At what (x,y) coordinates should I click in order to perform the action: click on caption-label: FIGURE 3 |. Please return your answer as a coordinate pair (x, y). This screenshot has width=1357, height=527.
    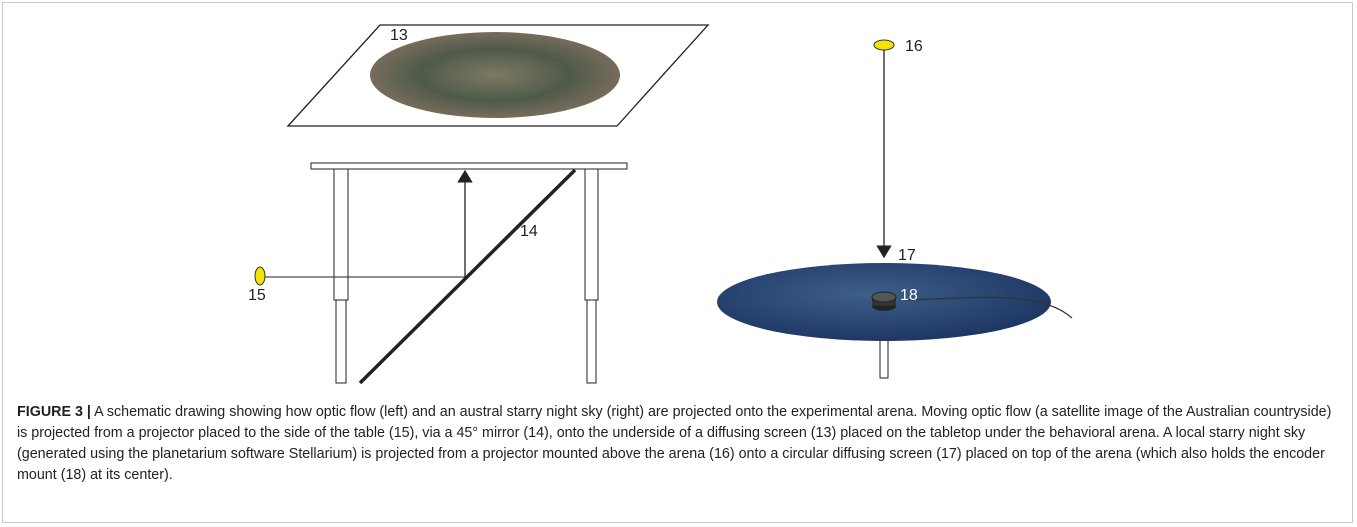
    Looking at the image, I should click on (54, 412).